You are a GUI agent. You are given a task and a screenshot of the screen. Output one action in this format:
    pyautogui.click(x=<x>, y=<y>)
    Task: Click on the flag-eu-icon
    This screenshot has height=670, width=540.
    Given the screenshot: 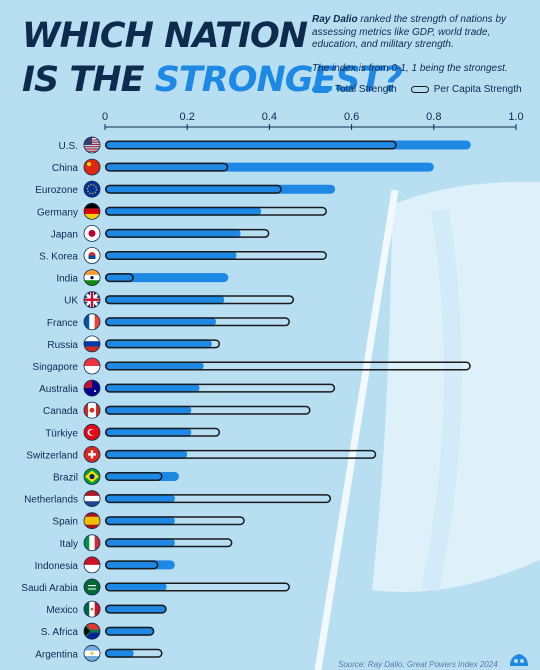 What is the action you would take?
    pyautogui.click(x=92, y=189)
    